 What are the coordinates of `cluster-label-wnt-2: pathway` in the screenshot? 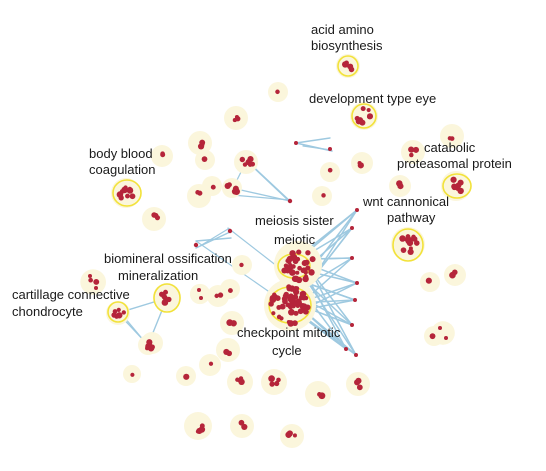 It's located at (411, 217).